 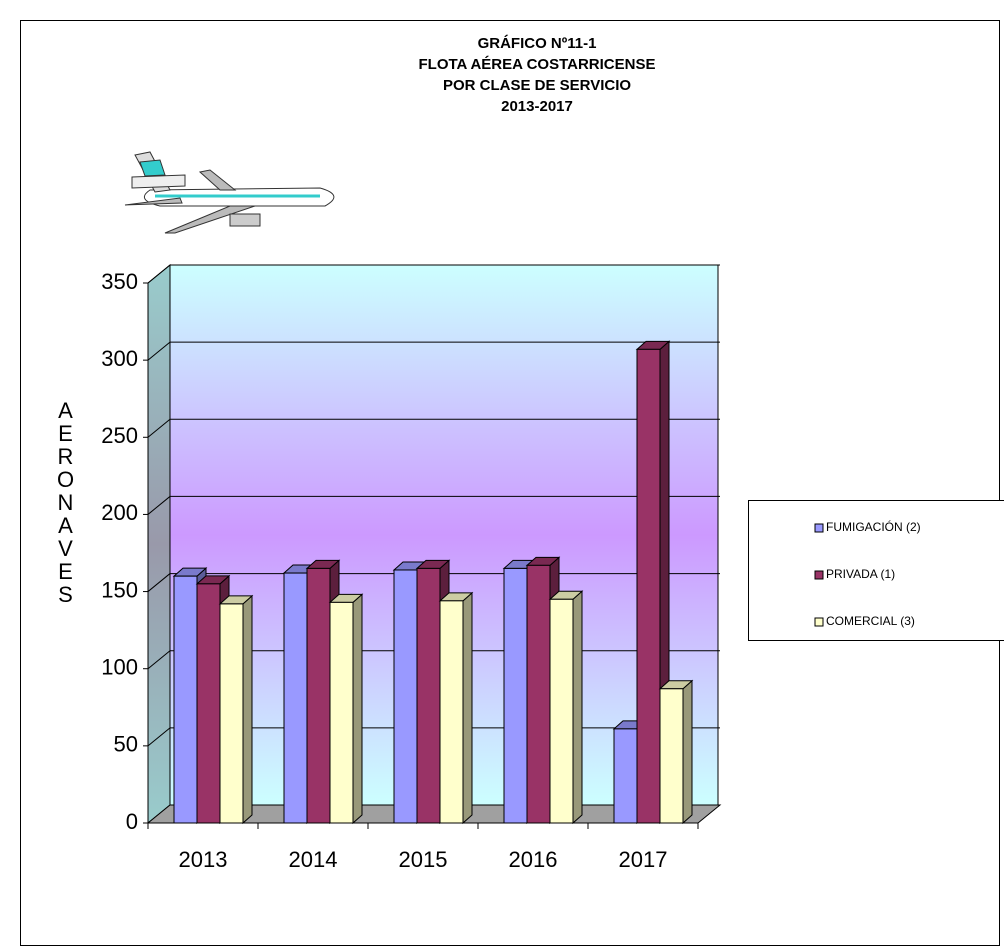 I want to click on x-tick-label: 2015, so click(x=423, y=859).